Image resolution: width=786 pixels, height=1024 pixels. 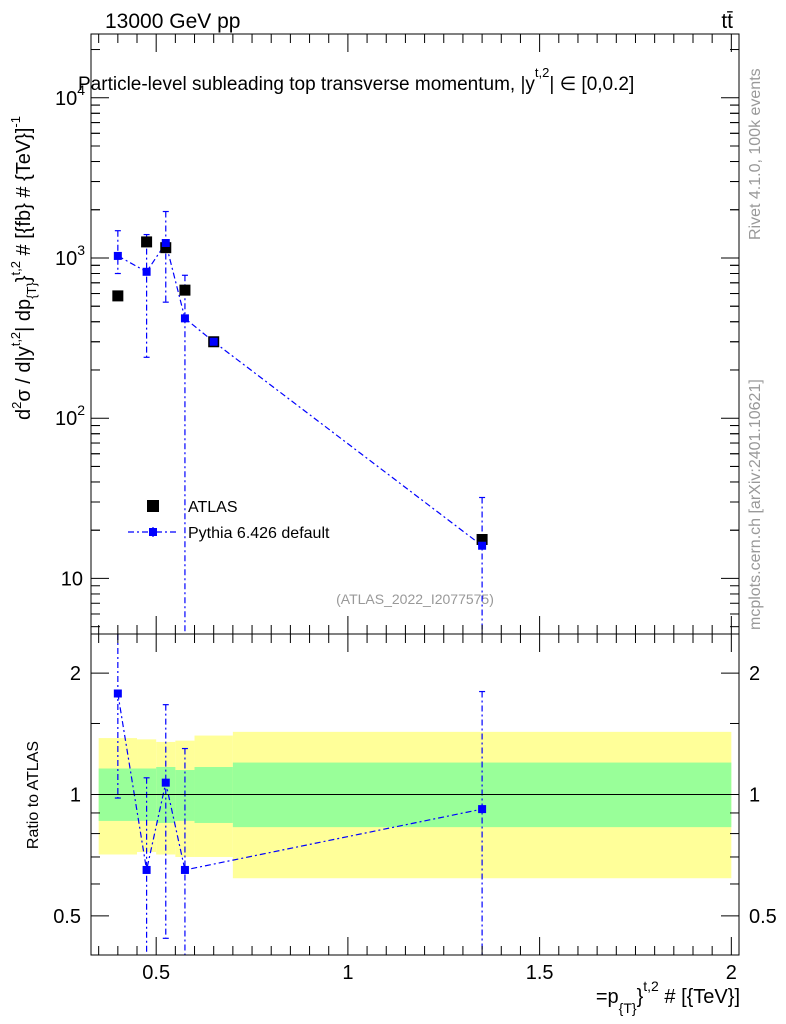 I want to click on x-tick-label: 1.5, so click(x=540, y=973).